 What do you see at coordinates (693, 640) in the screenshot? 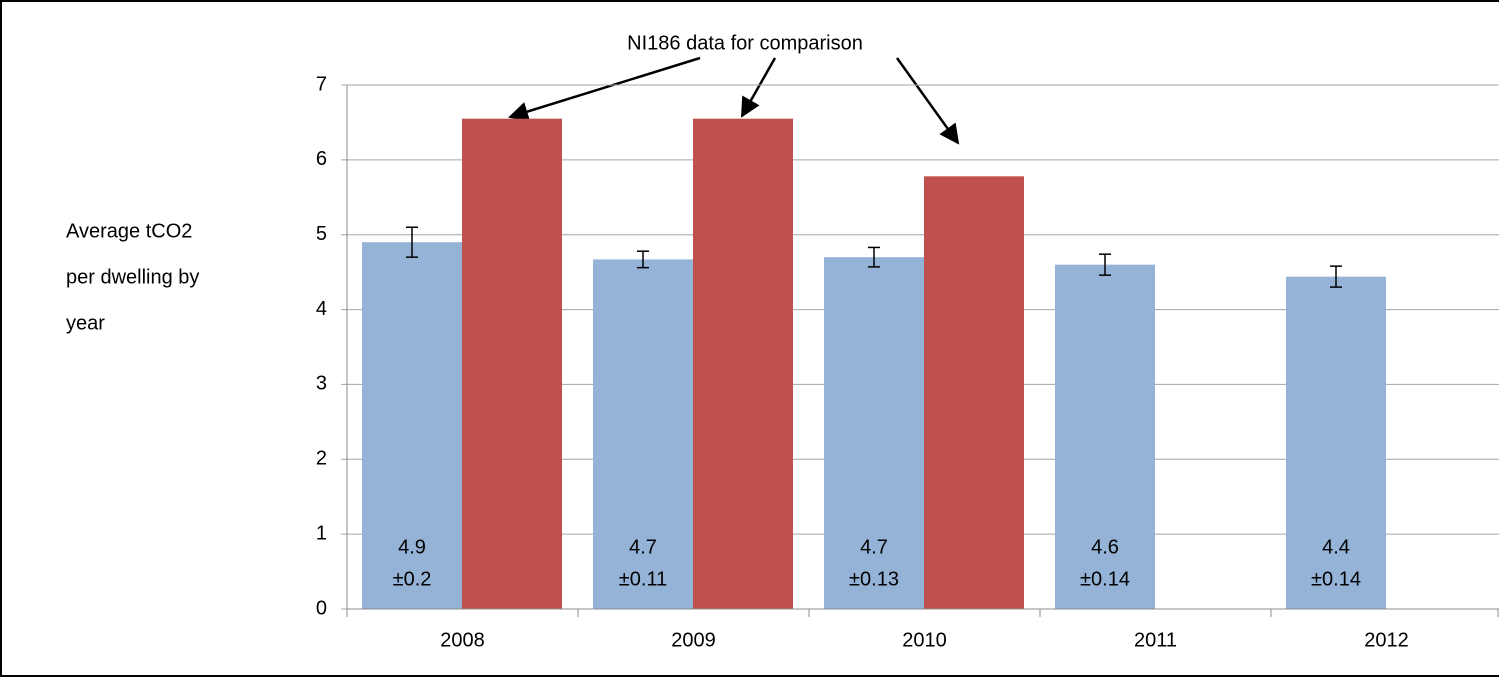
I see `x-tick-label: 2009` at bounding box center [693, 640].